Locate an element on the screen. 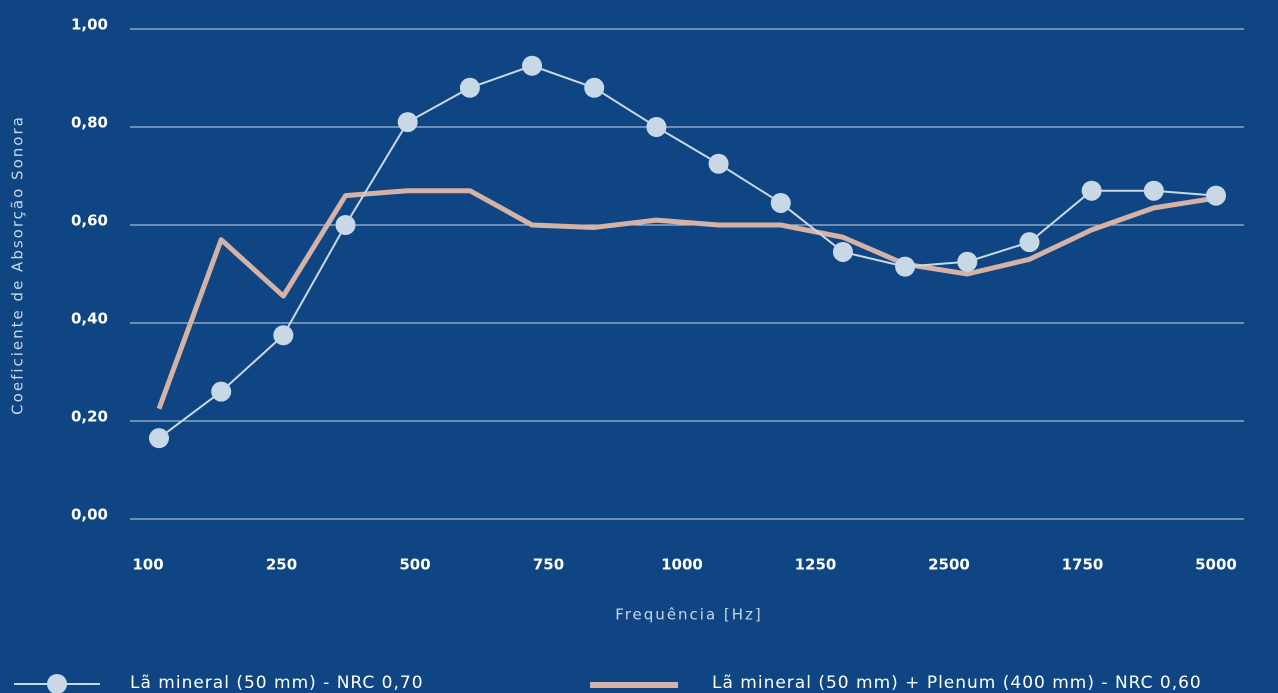  y-tick-label: 0,60 is located at coordinates (89, 221).